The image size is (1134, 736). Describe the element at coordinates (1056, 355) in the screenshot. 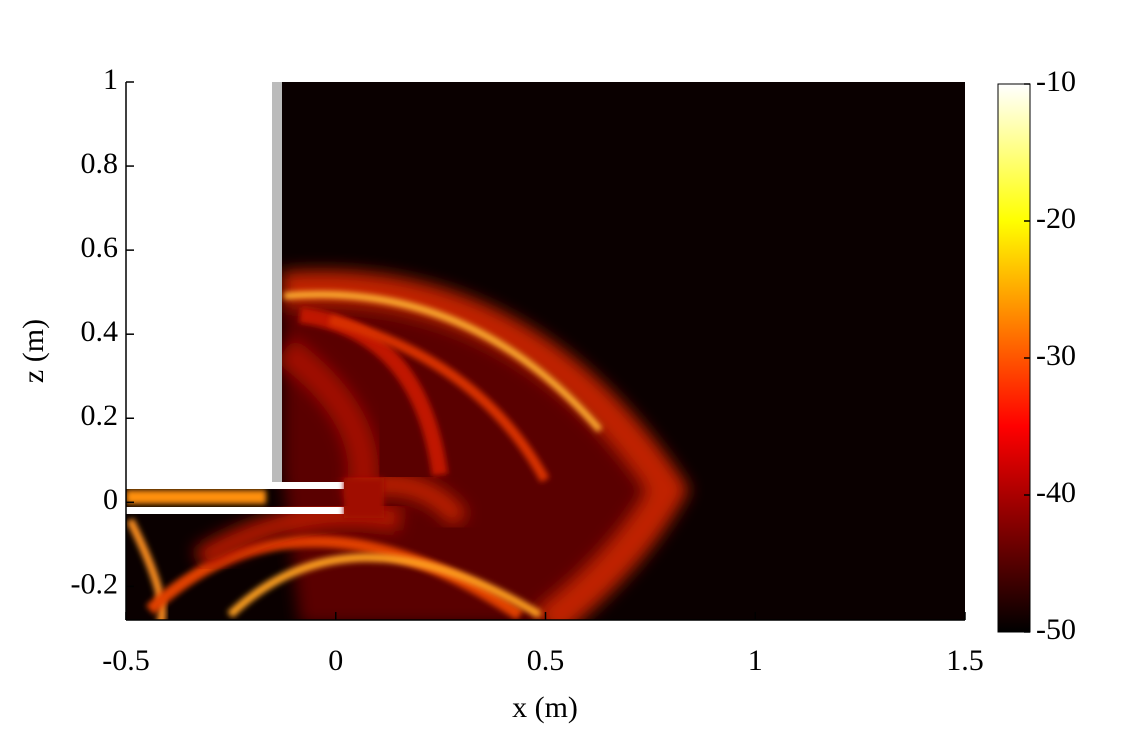

I see `colorbar-tick-label: -30` at that location.